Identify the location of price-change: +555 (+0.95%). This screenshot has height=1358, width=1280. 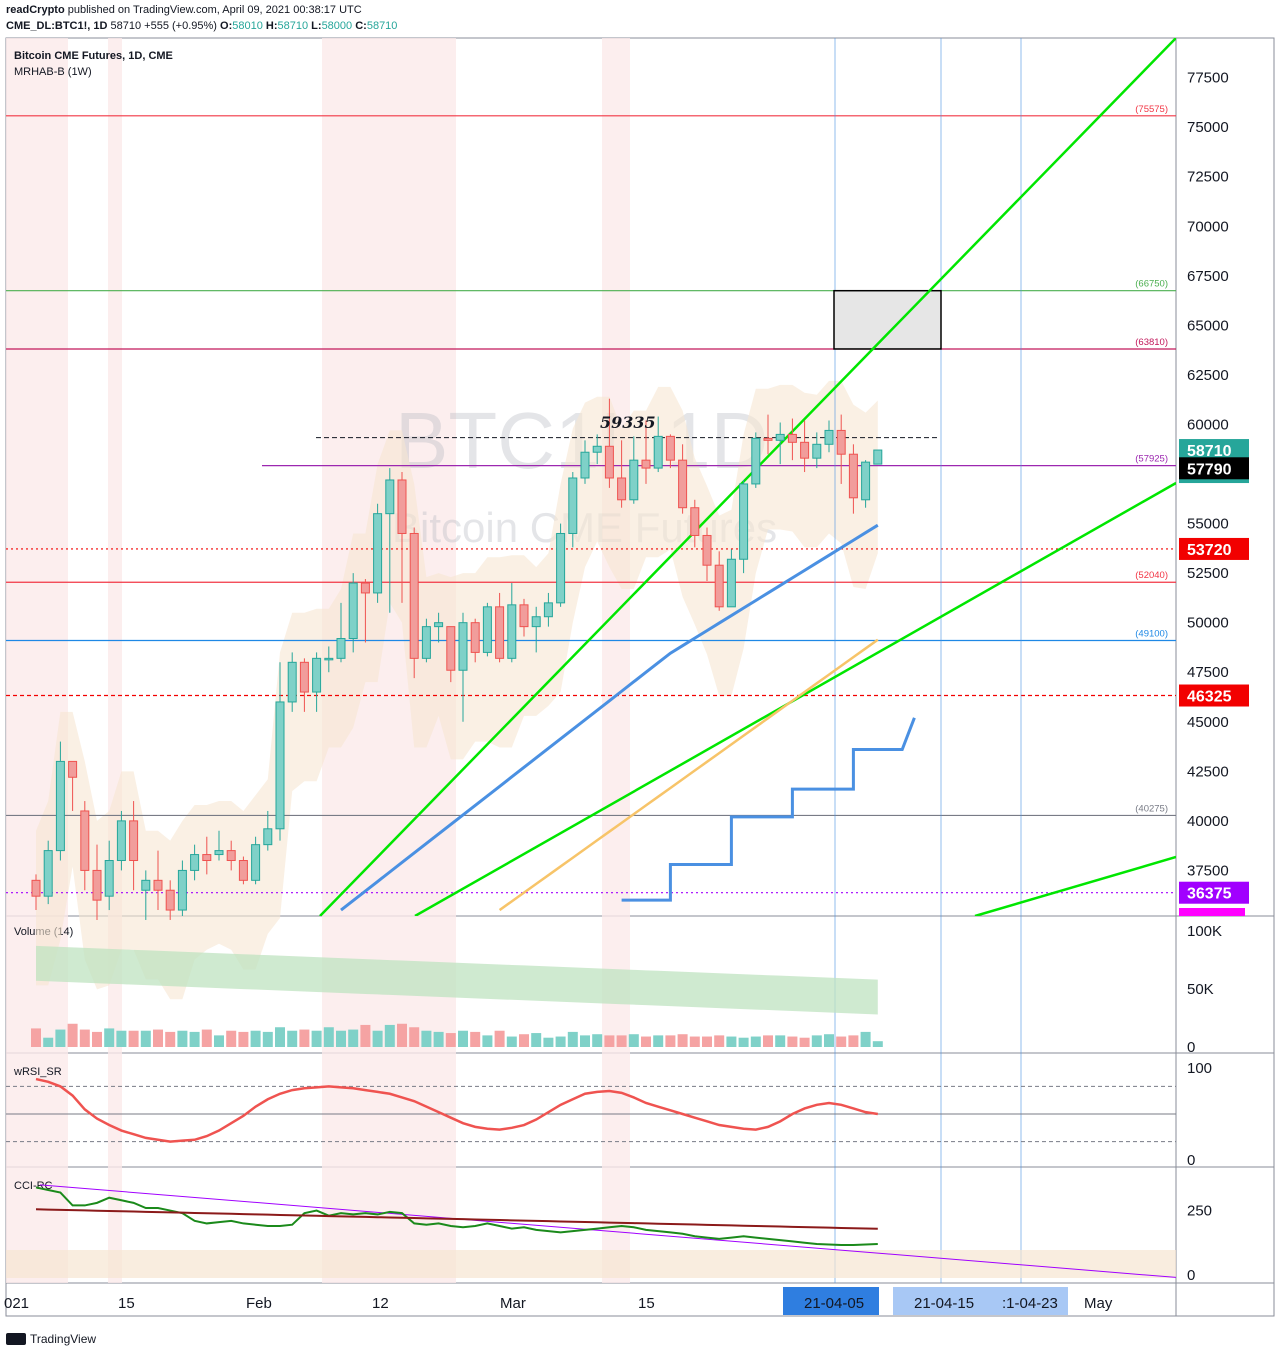
(180, 26).